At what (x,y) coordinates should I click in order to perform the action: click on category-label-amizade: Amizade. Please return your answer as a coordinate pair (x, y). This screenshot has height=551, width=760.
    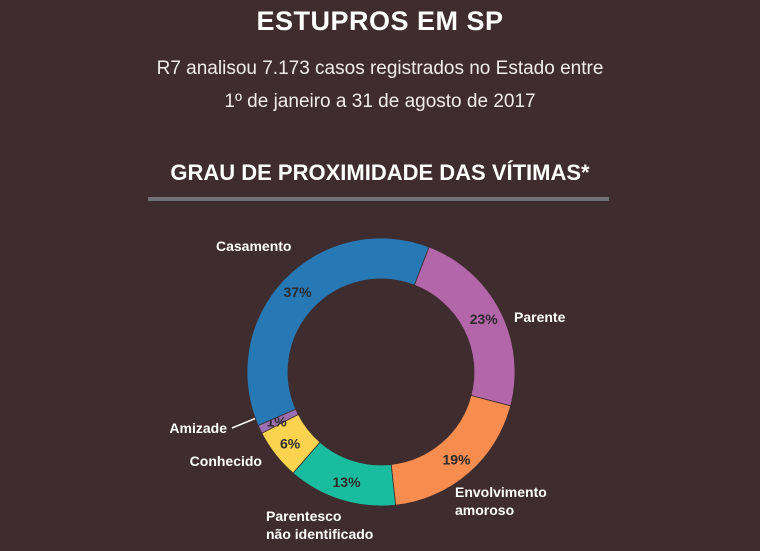
    Looking at the image, I should click on (198, 428).